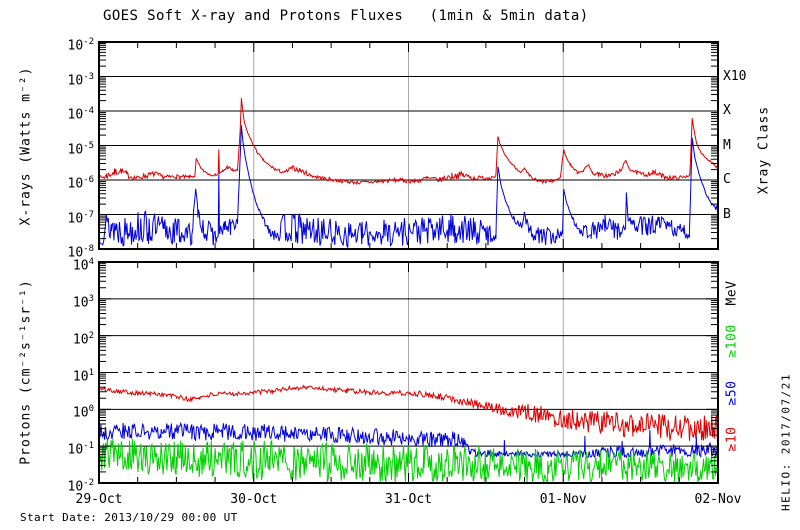 The image size is (800, 530). Describe the element at coordinates (727, 145) in the screenshot. I see `xray-class-label: M` at that location.